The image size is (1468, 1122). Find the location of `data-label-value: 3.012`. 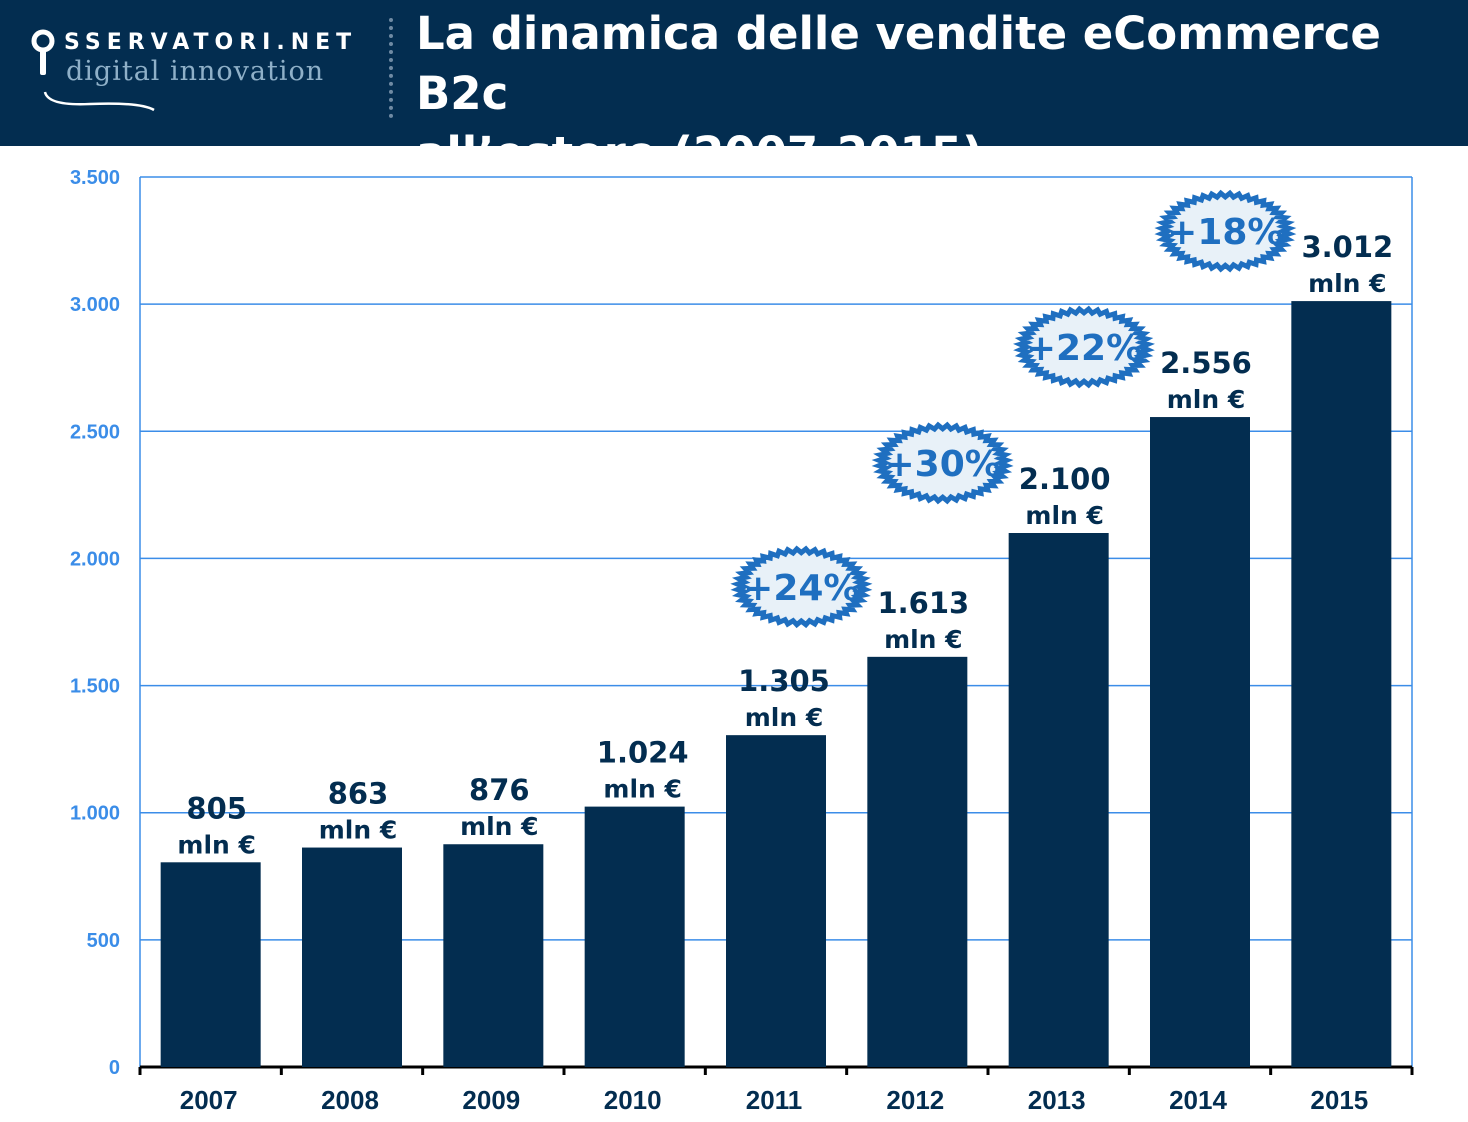

data-label-value: 3.012 is located at coordinates (1347, 247).